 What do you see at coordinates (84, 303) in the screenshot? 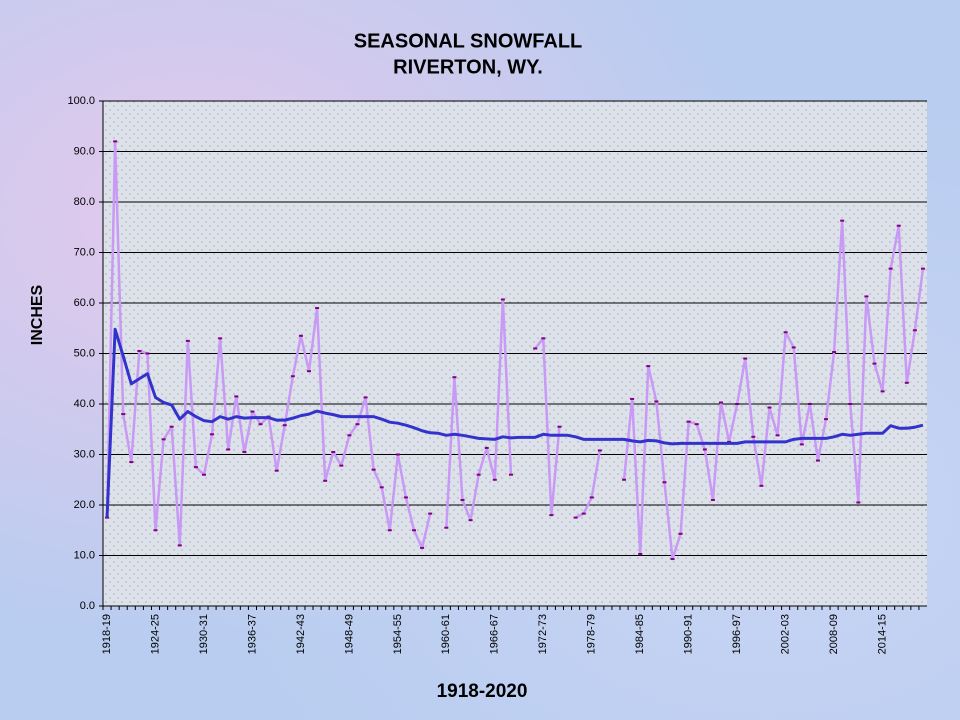
I see `y-tick-label: 60.0` at bounding box center [84, 303].